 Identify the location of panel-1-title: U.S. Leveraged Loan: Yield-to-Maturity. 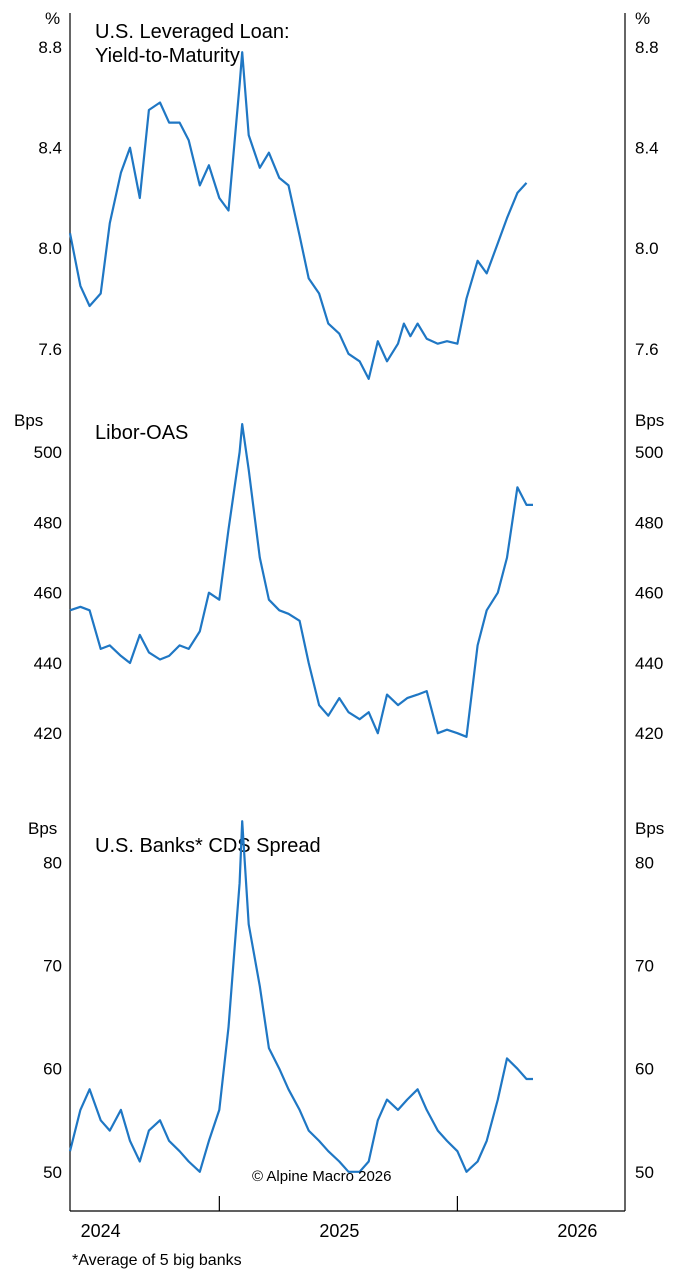
(195, 44).